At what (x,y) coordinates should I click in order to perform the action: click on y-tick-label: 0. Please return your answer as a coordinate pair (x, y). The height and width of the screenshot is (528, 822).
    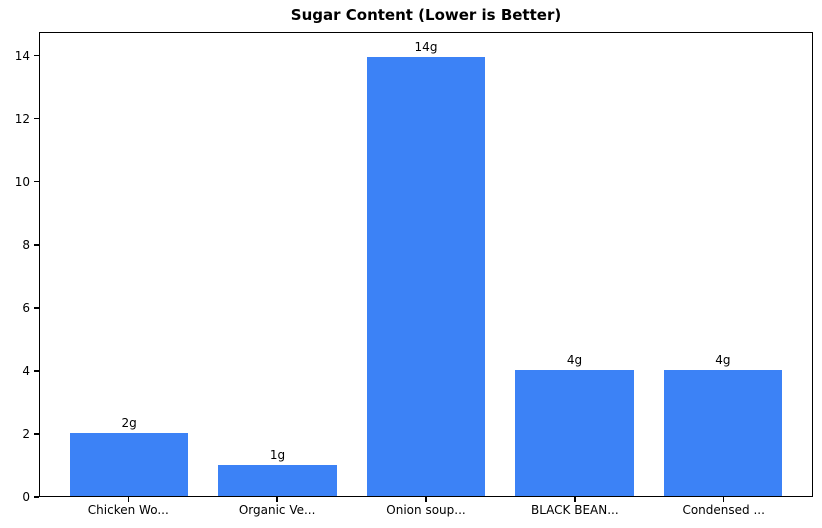
    Looking at the image, I should click on (26, 497).